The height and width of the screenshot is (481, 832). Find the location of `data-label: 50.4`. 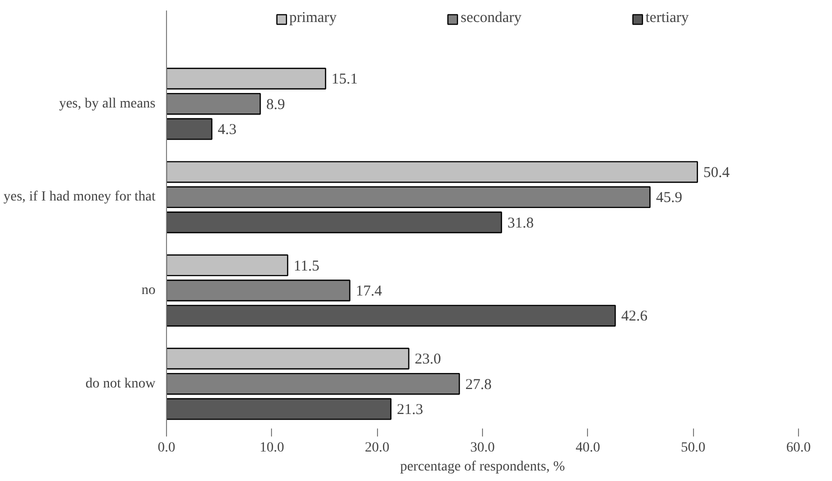

data-label: 50.4 is located at coordinates (716, 172).